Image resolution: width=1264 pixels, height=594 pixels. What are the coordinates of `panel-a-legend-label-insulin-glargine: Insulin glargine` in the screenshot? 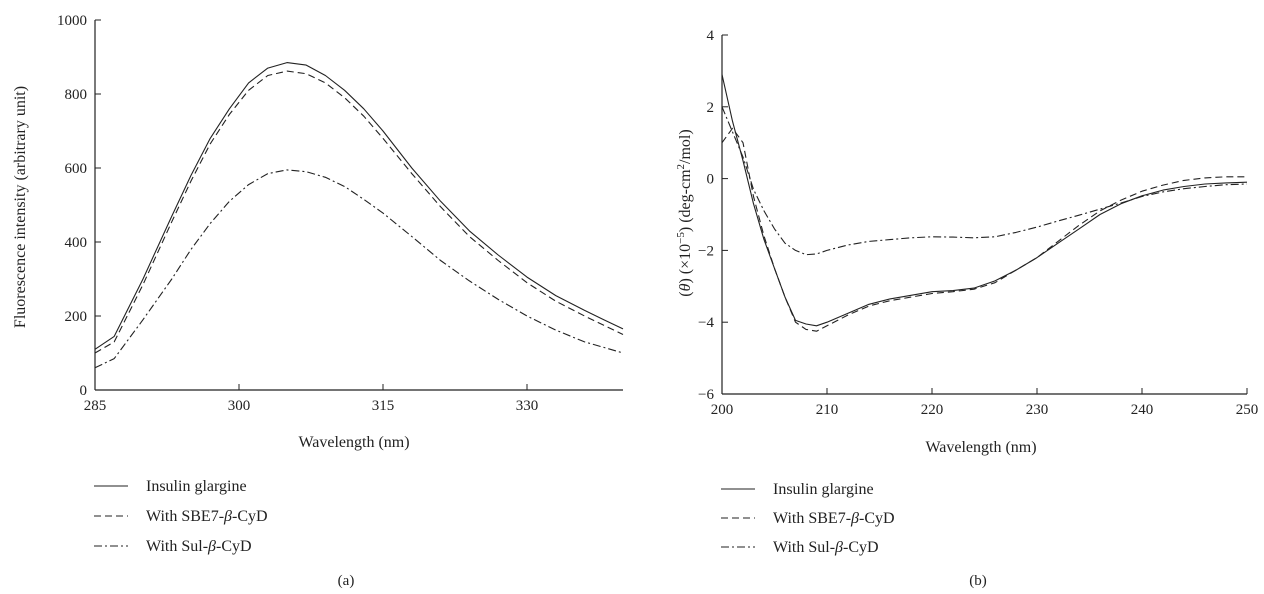 It's located at (196, 486).